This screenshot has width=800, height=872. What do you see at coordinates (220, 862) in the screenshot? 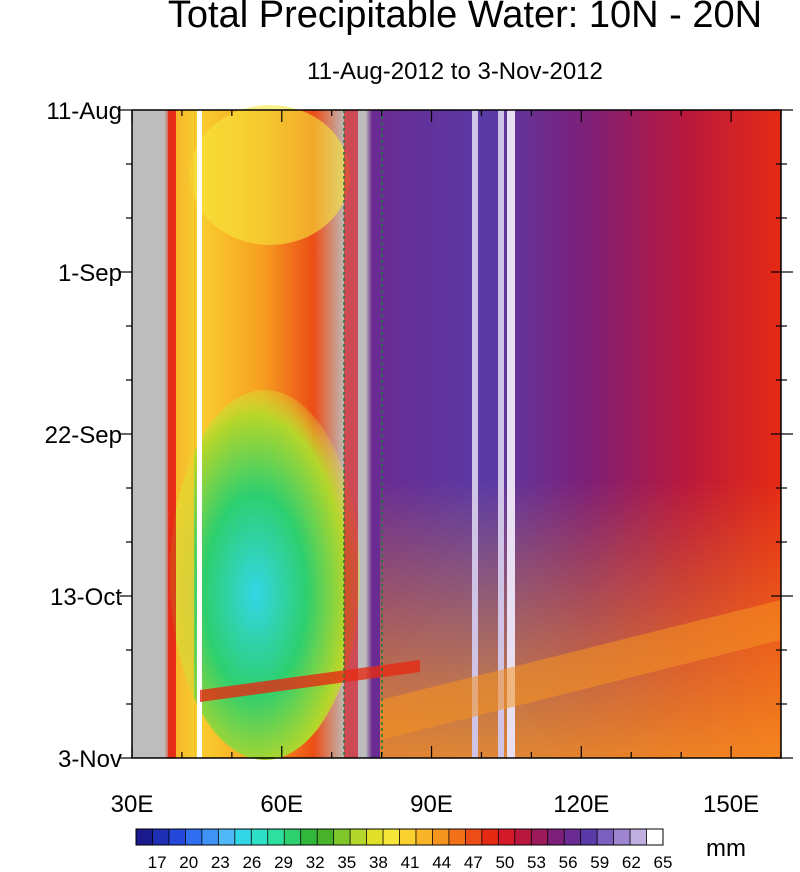
I see `colorbar-label: 23` at bounding box center [220, 862].